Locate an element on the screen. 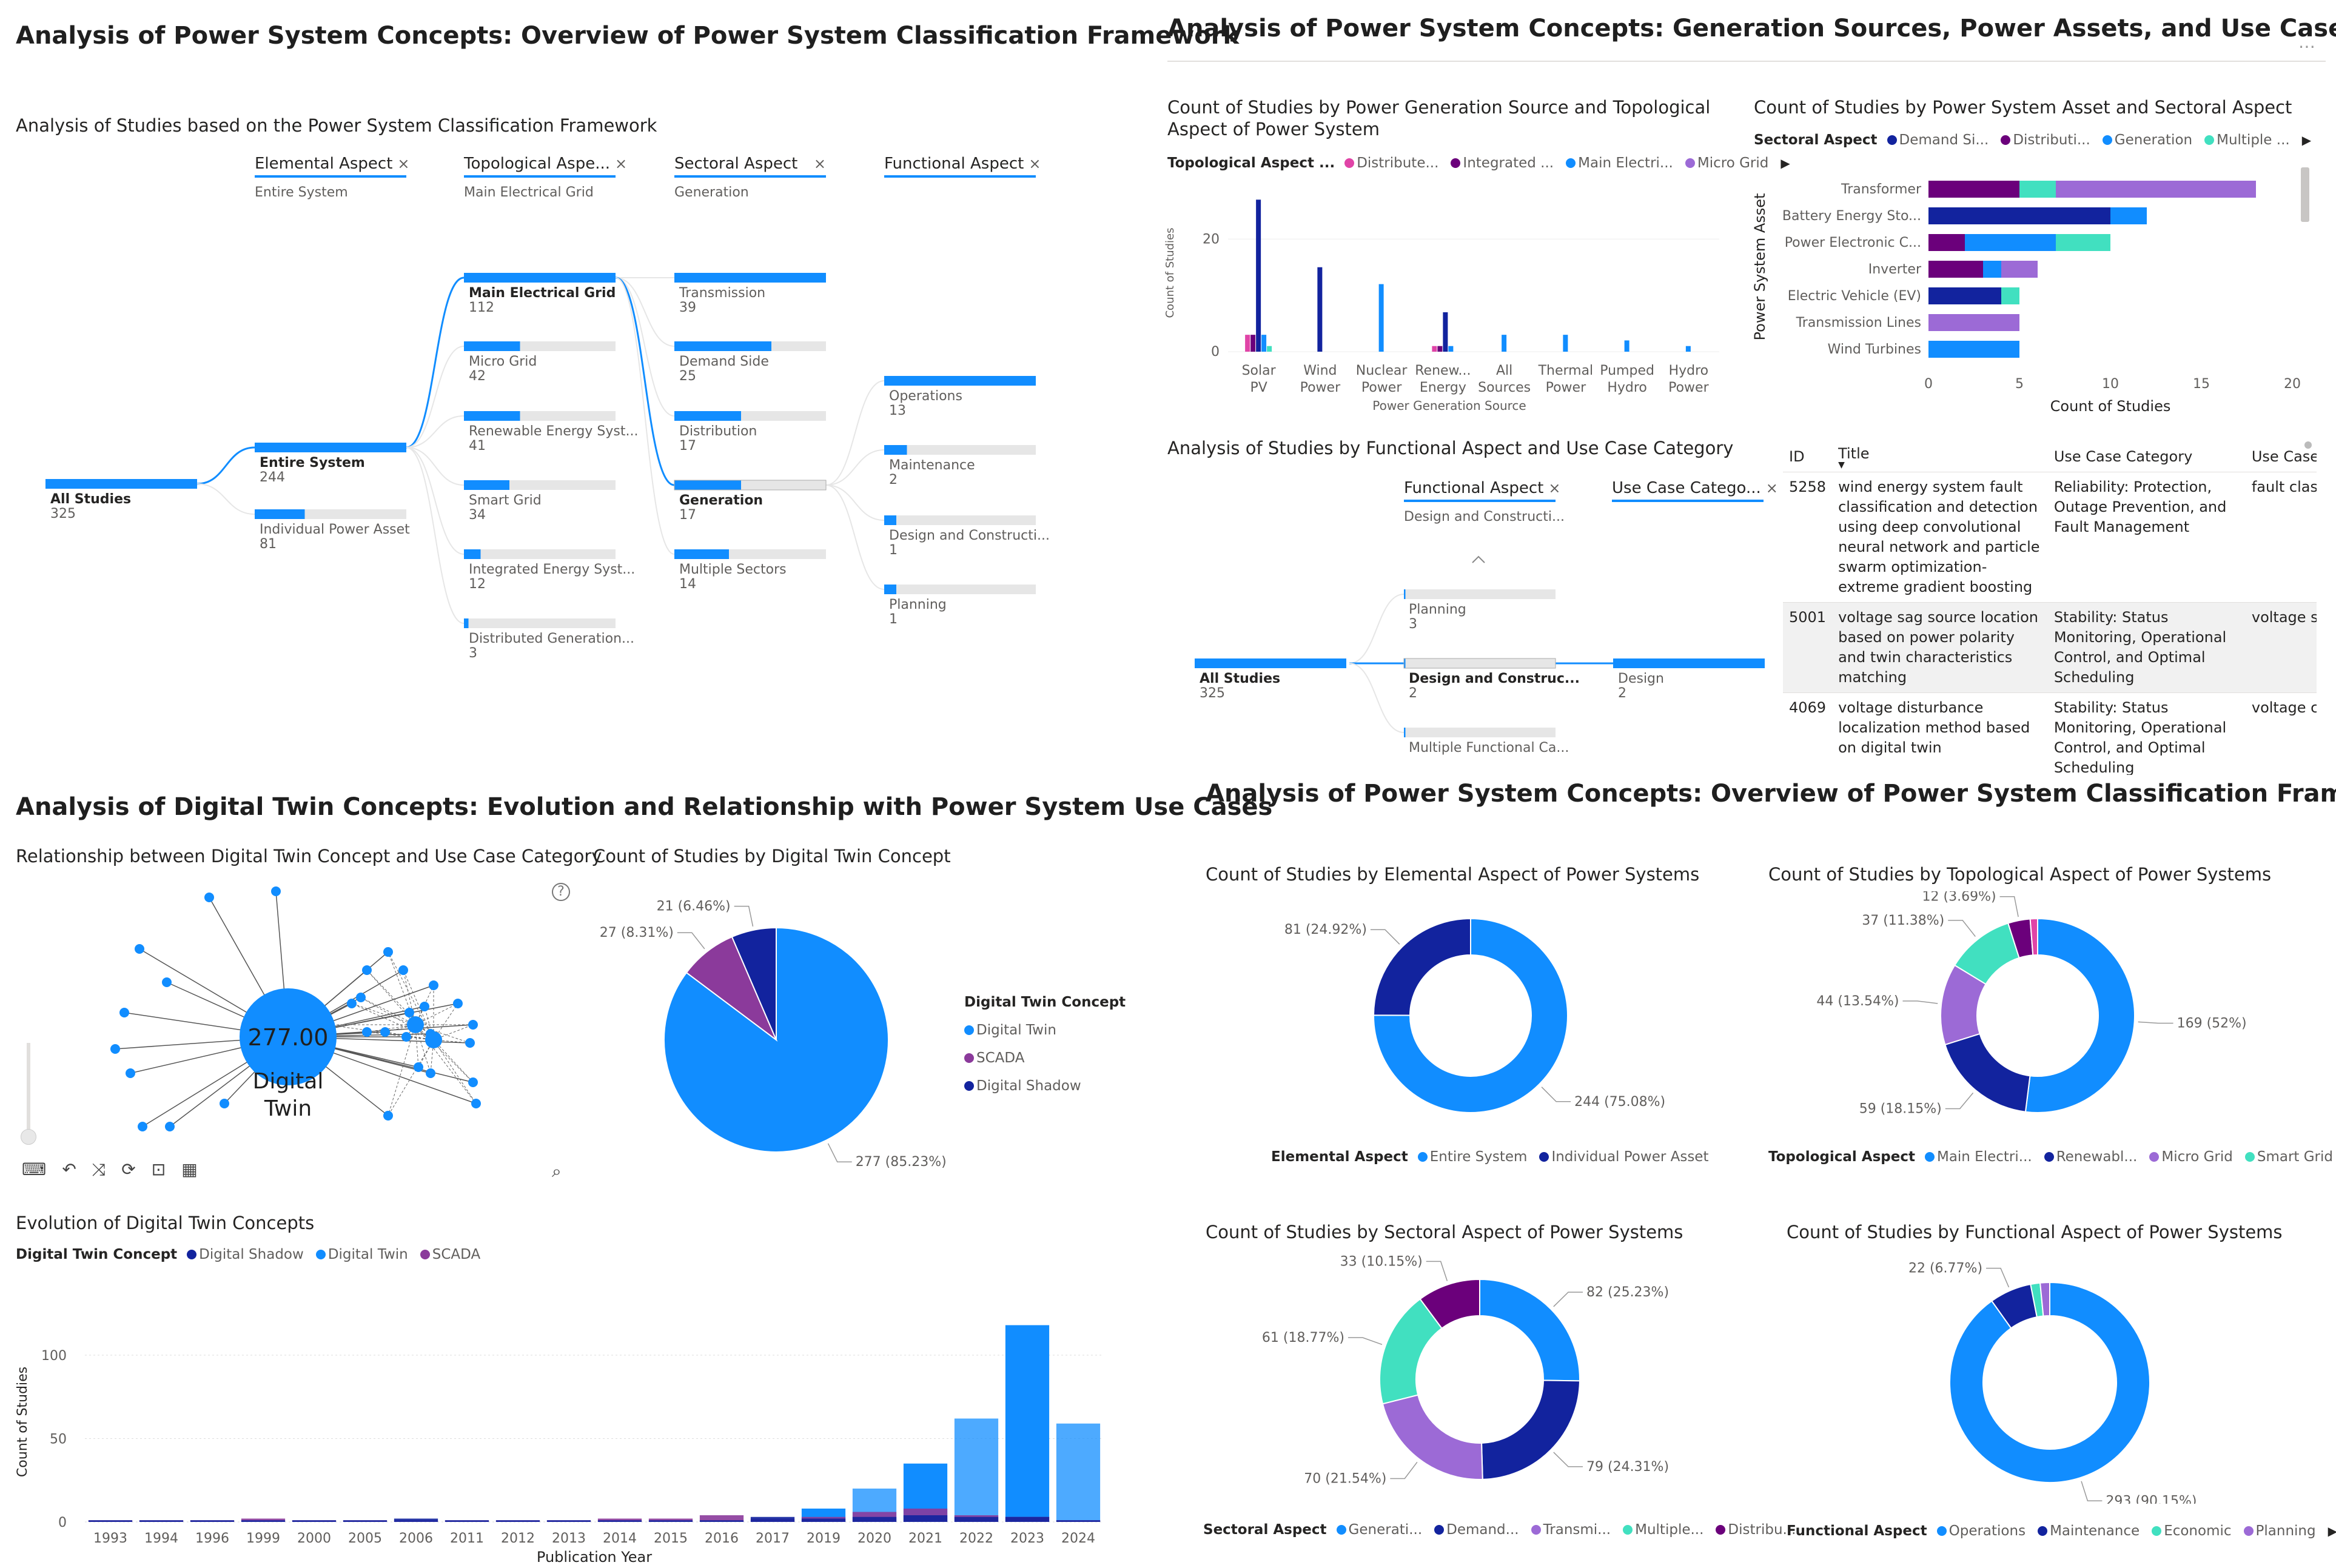 The width and height of the screenshot is (2336, 1568). scroll-indicator is located at coordinates (2308, 445).